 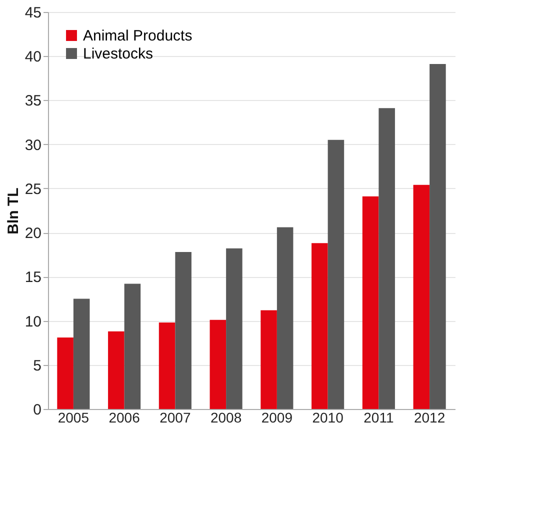 What do you see at coordinates (277, 418) in the screenshot?
I see `x-tick-label: 2009` at bounding box center [277, 418].